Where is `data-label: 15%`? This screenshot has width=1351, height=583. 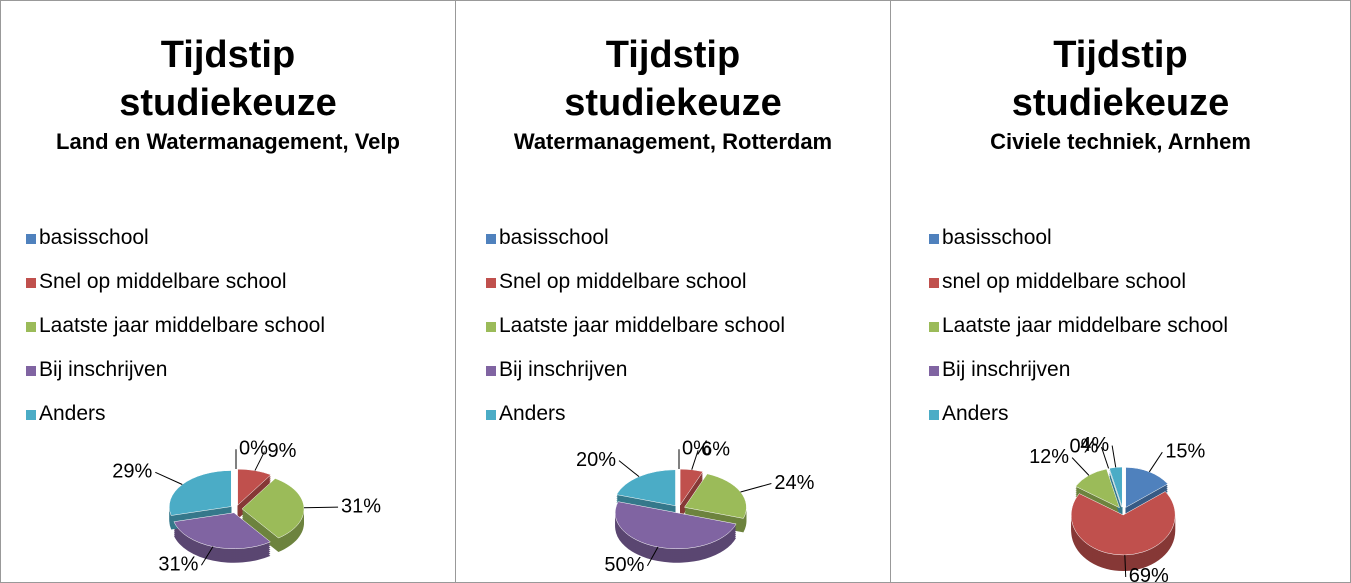
data-label: 15% is located at coordinates (1185, 451).